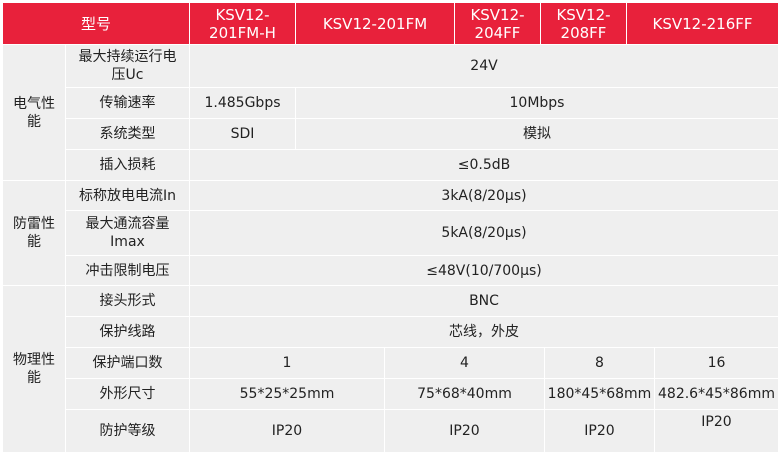 This screenshot has width=781, height=457. I want to click on header-model: KSV12-208FF, so click(584, 24).